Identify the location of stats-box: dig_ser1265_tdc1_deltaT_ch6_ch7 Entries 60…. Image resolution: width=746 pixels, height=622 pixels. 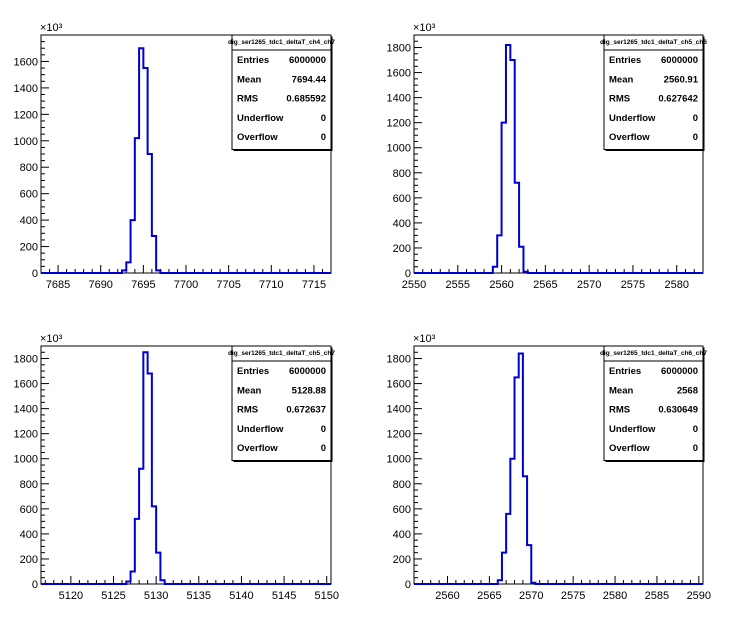
(653, 403).